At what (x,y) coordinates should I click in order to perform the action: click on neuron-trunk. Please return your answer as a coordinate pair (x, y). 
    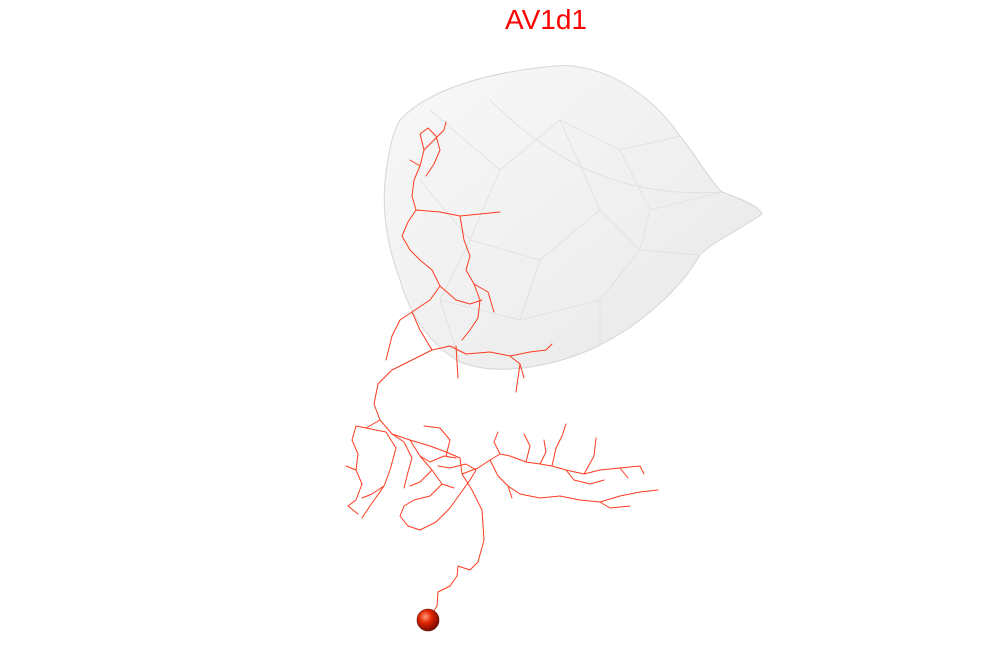
    Looking at the image, I should click on (429, 483).